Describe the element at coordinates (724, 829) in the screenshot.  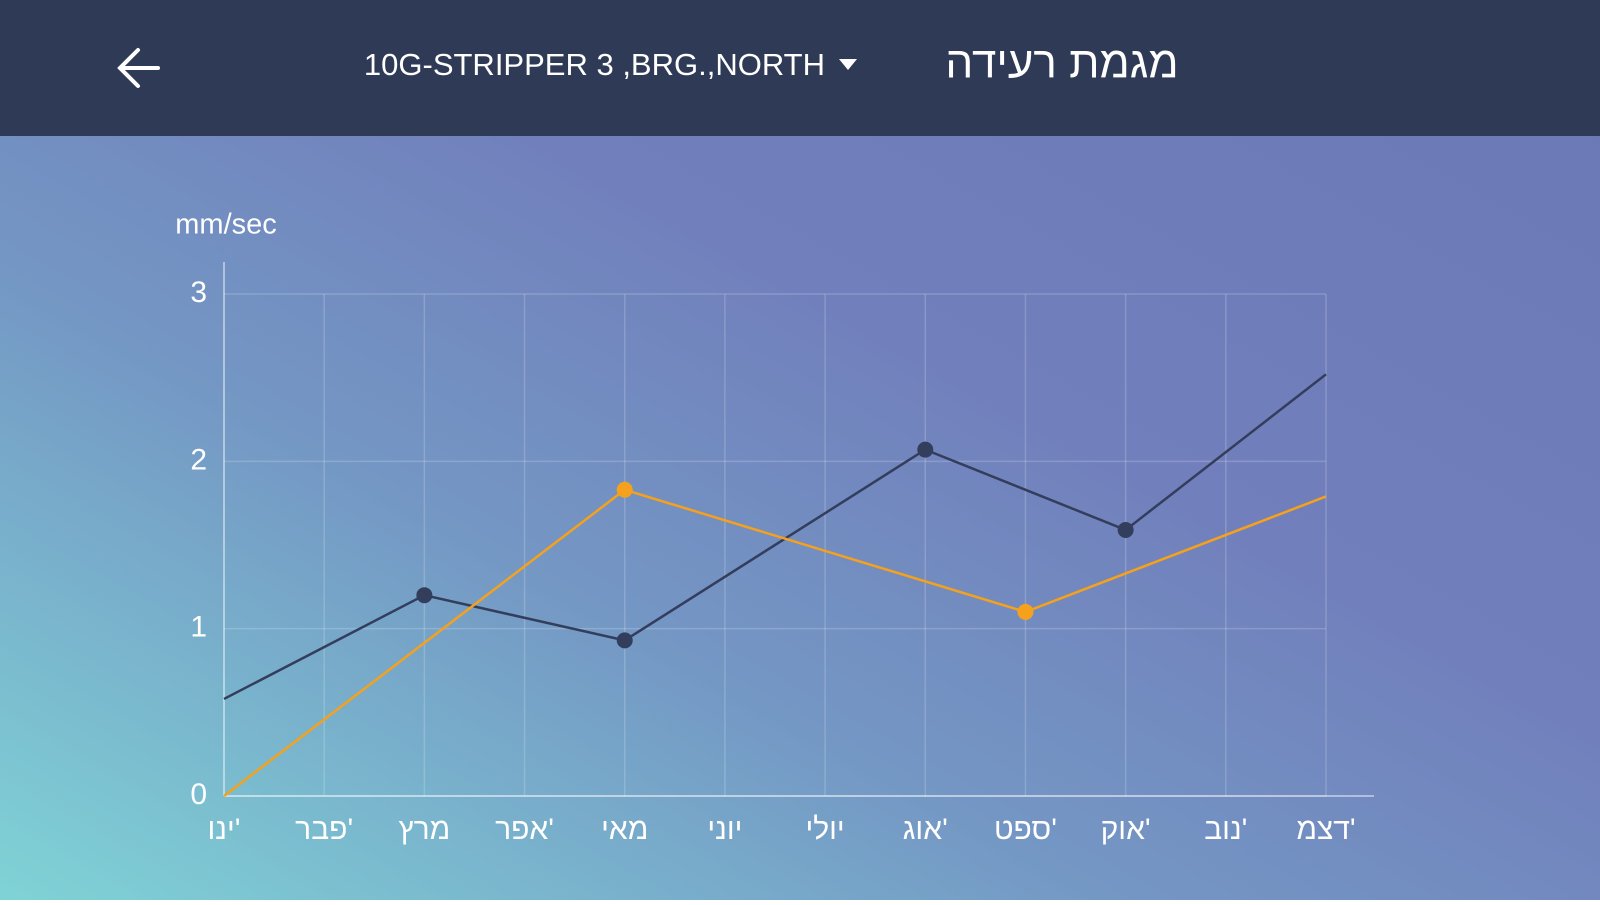
I see `x-tick-label: יוני` at that location.